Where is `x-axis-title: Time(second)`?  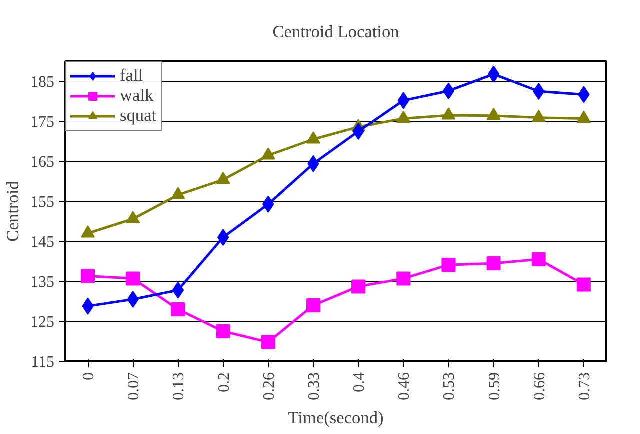 x-axis-title: Time(second) is located at coordinates (336, 418).